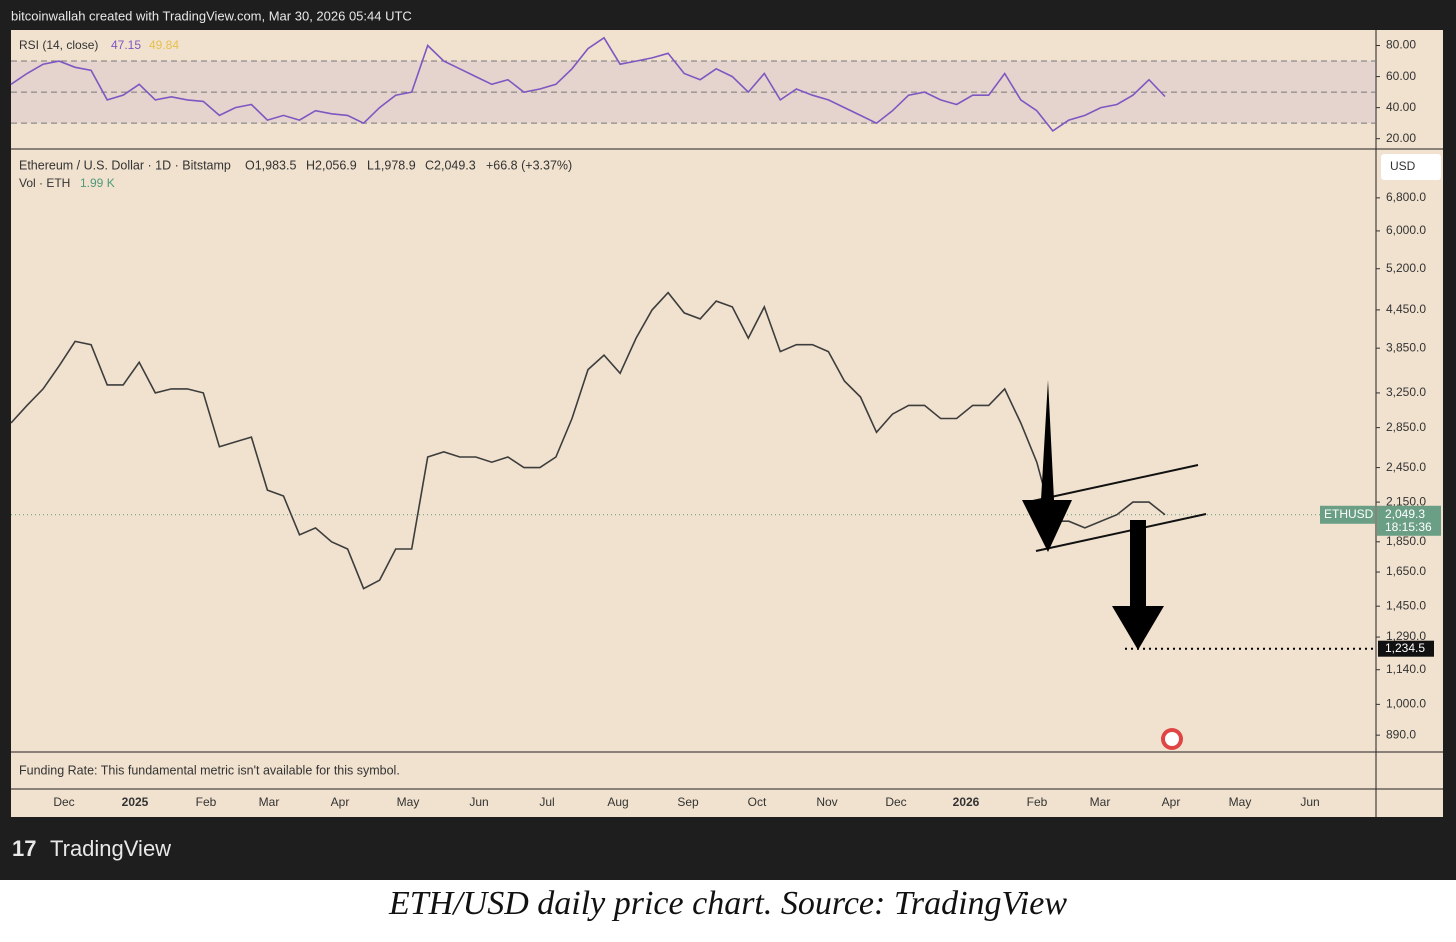 The image size is (1456, 942). Describe the element at coordinates (529, 165) in the screenshot. I see `ohlc-change: +66.8 (+3.37%)` at that location.